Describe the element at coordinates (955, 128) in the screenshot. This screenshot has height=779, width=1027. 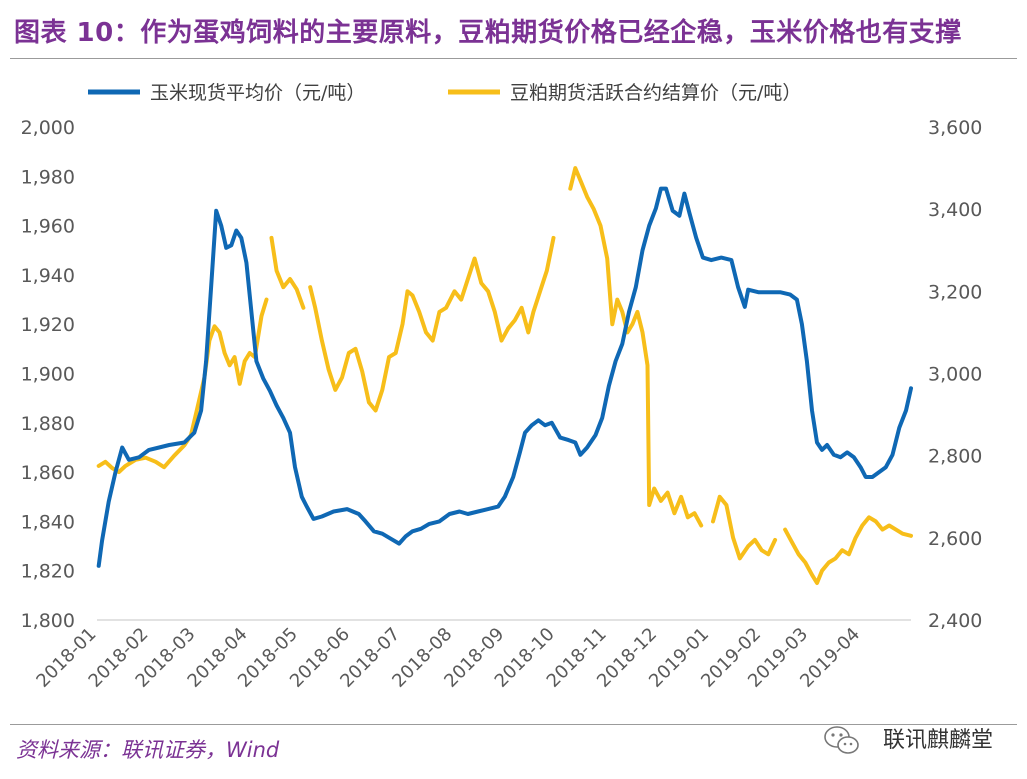
I see `y-right-tick-label: 3,600` at that location.